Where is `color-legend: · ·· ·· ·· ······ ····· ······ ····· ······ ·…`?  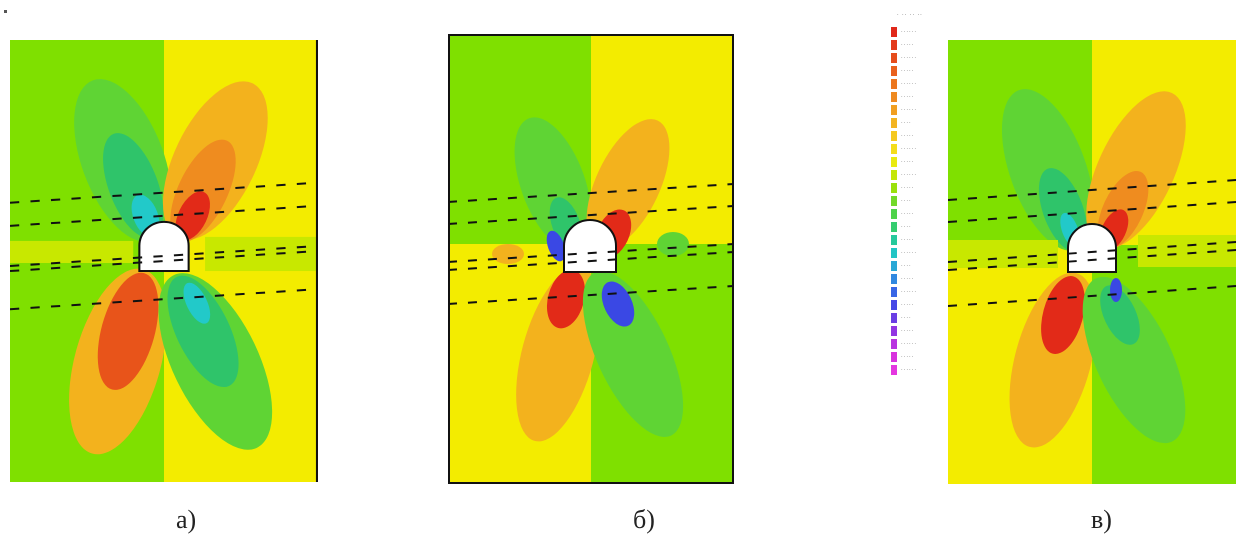
color-legend: · ·· ·· ·· ······ ····· ······ ····· ······ ·… is located at coordinates (917, 202).